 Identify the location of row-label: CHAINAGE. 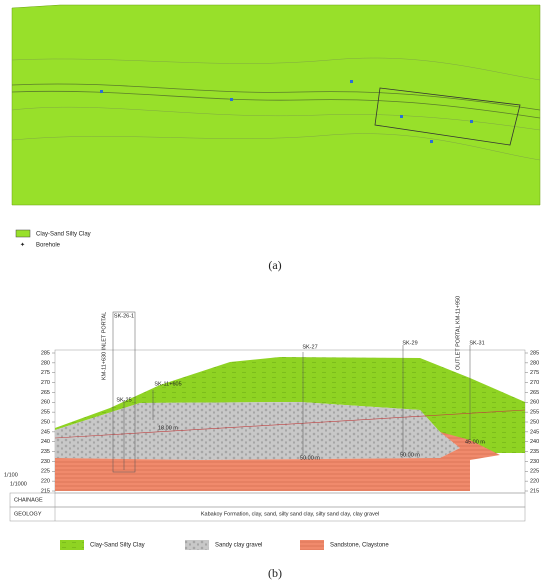
(28, 500).